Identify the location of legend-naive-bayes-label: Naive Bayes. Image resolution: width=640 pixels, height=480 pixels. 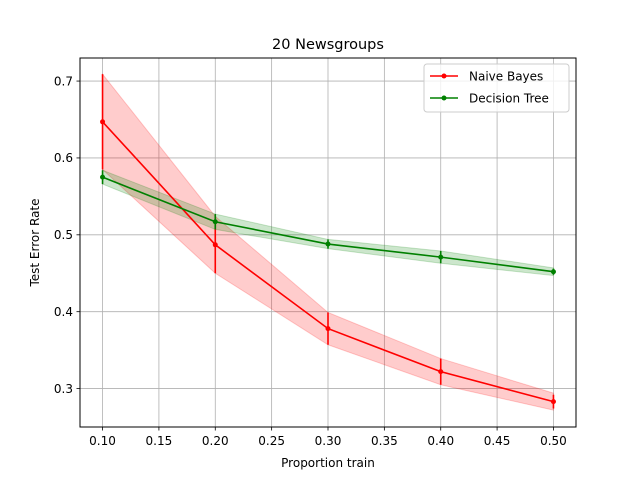
(506, 76).